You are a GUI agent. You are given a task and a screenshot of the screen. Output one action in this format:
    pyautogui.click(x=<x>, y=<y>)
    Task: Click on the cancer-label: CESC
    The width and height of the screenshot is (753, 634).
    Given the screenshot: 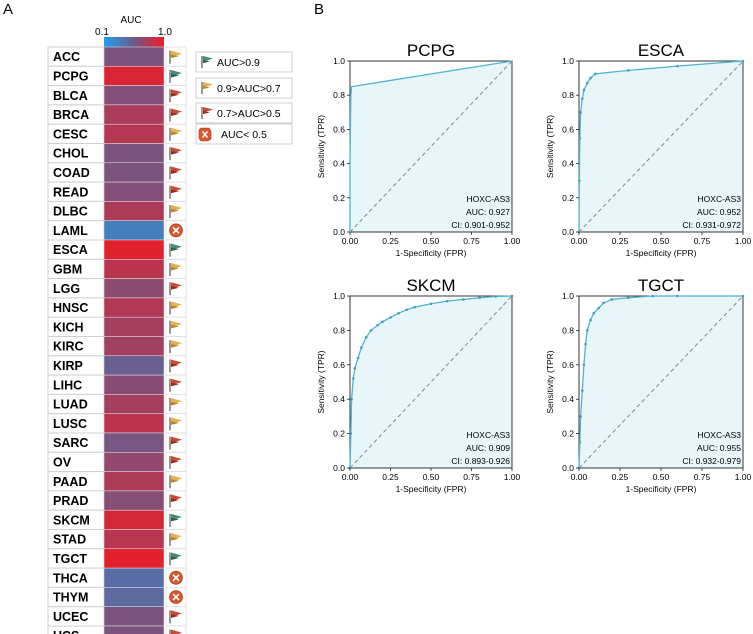 What is the action you would take?
    pyautogui.click(x=70, y=134)
    